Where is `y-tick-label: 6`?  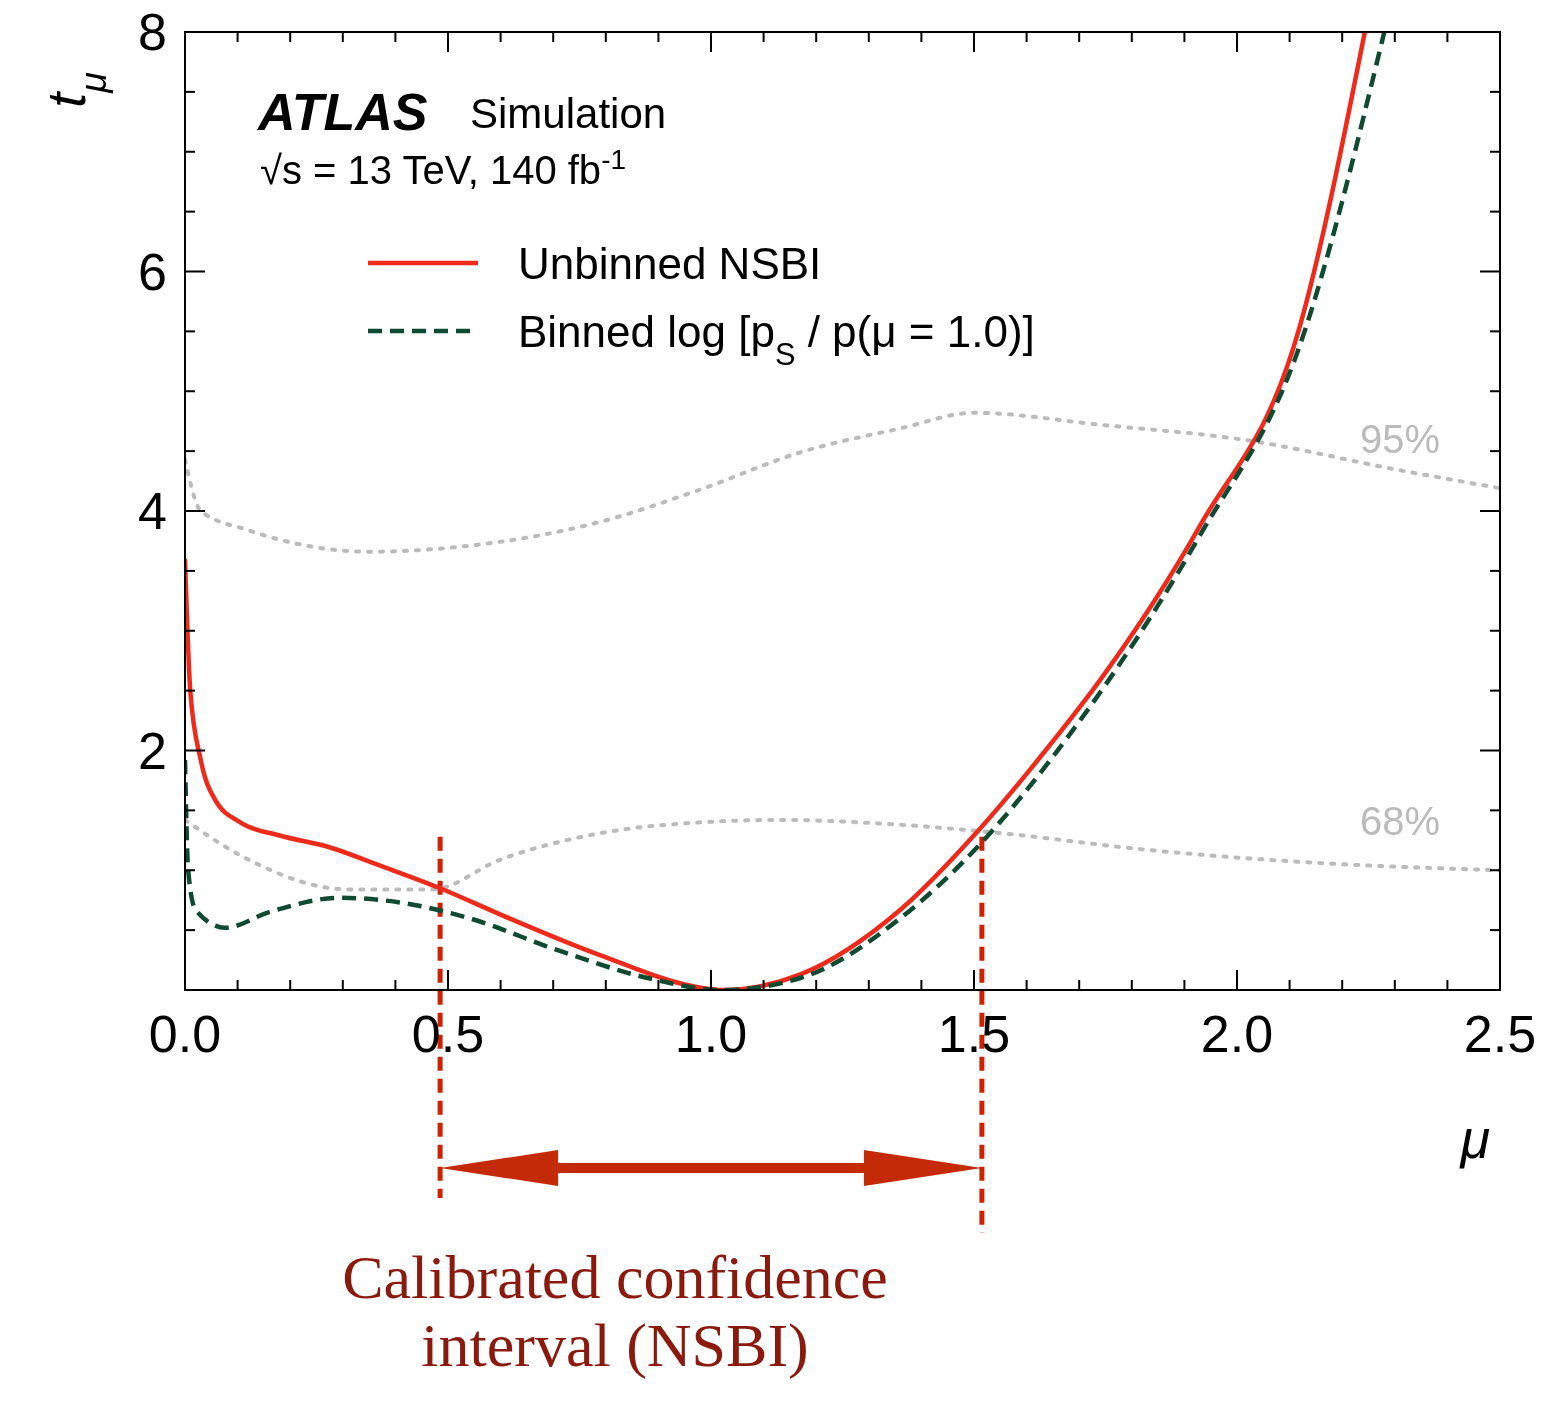
y-tick-label: 6 is located at coordinates (152, 271).